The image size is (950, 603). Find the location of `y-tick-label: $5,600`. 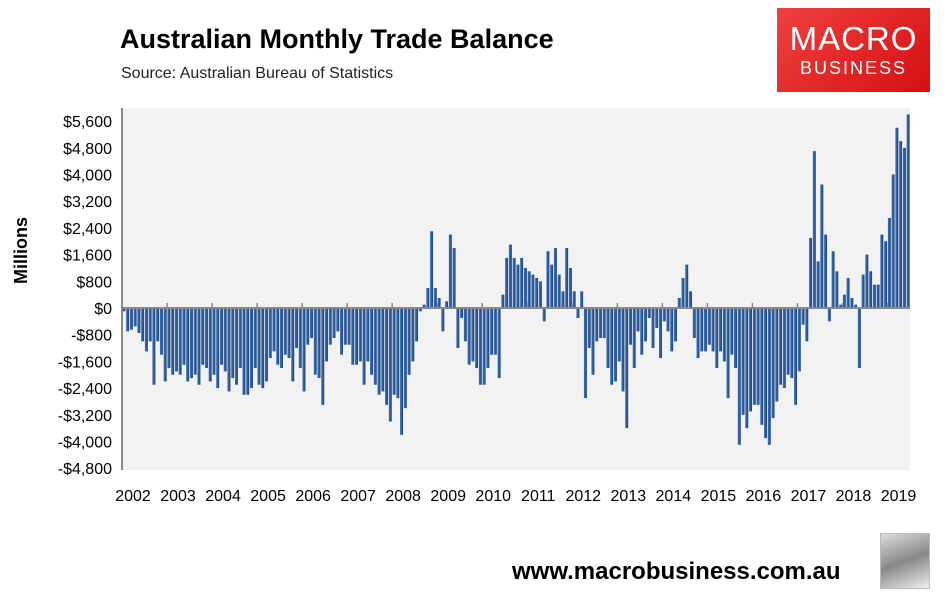

y-tick-label: $5,600 is located at coordinates (87, 122).